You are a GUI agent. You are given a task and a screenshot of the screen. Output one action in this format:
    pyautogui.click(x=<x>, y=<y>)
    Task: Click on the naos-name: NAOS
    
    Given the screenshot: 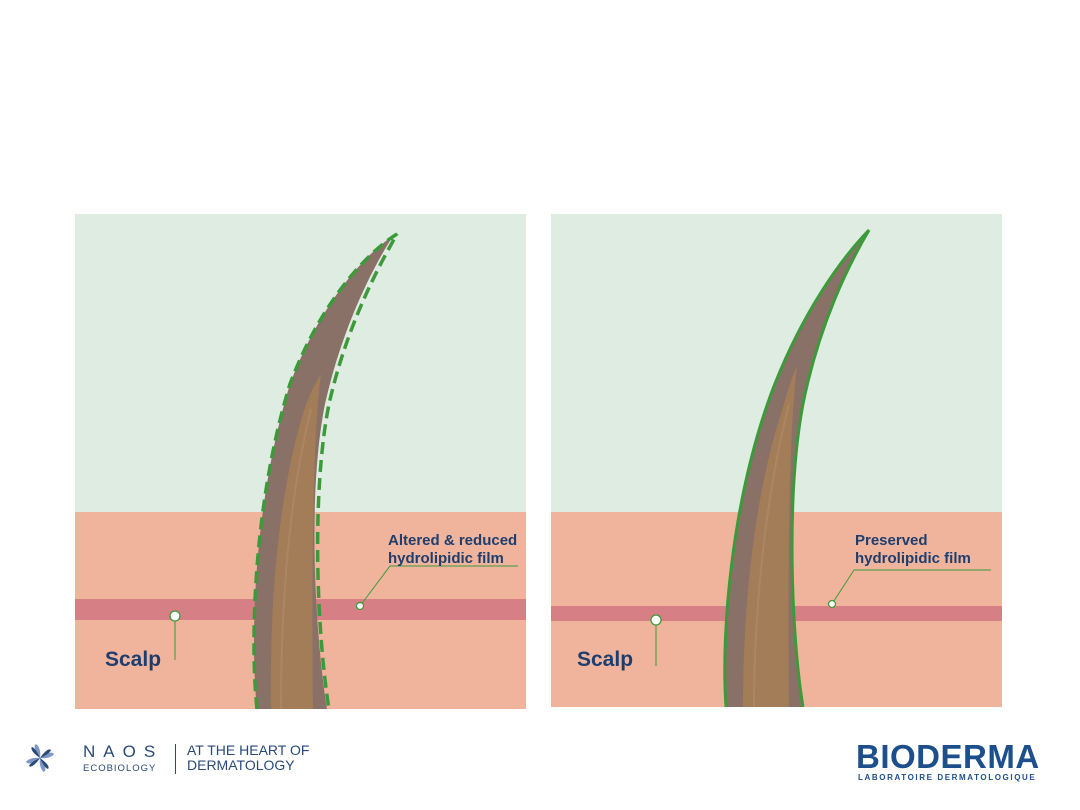 What is the action you would take?
    pyautogui.click(x=123, y=751)
    